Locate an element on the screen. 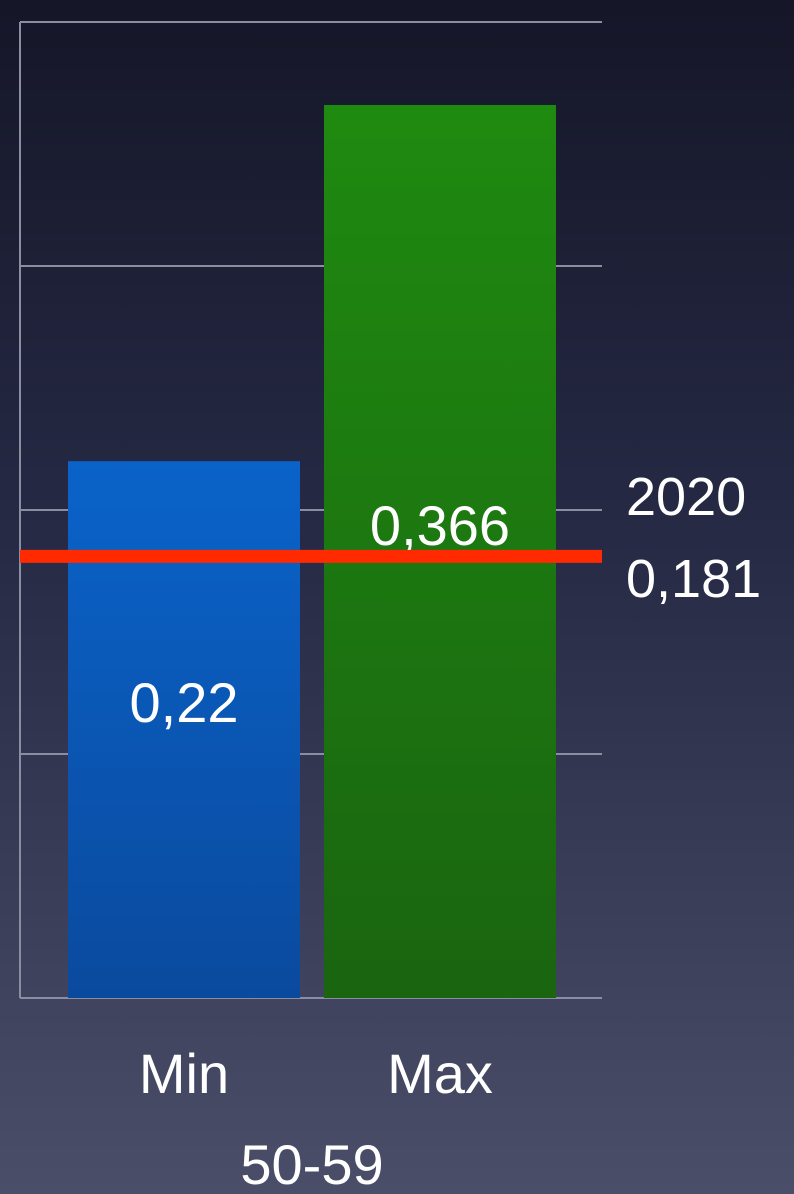  group-label: 50-59 is located at coordinates (311, 1163).